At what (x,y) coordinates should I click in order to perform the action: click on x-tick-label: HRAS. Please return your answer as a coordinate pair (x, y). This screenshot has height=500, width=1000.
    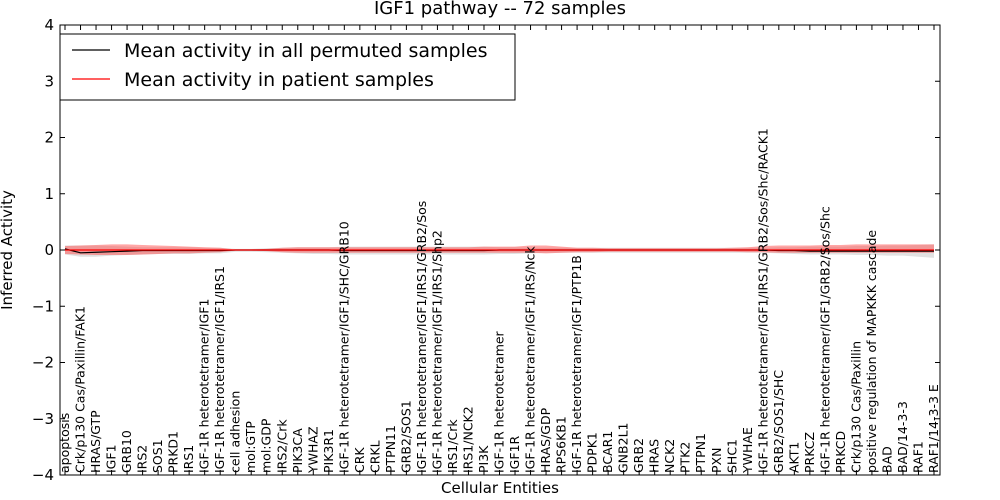
    Looking at the image, I should click on (654, 456).